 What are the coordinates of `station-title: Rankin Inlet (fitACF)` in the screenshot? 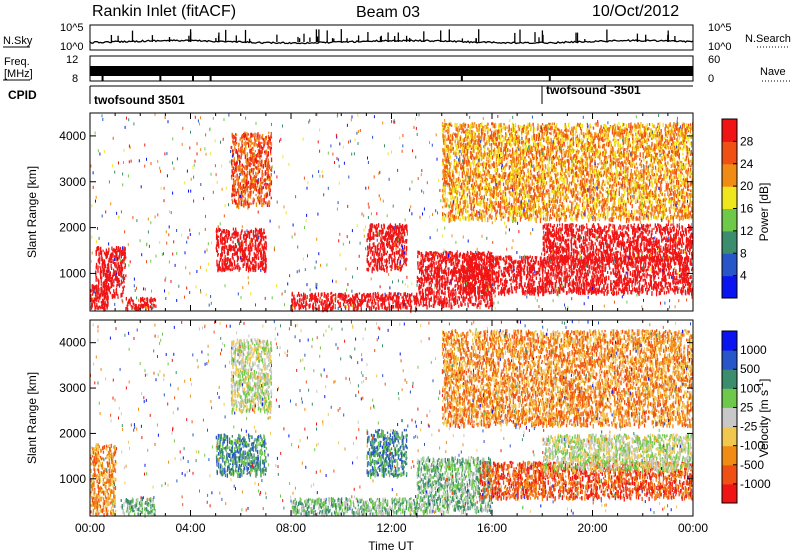 It's located at (164, 11).